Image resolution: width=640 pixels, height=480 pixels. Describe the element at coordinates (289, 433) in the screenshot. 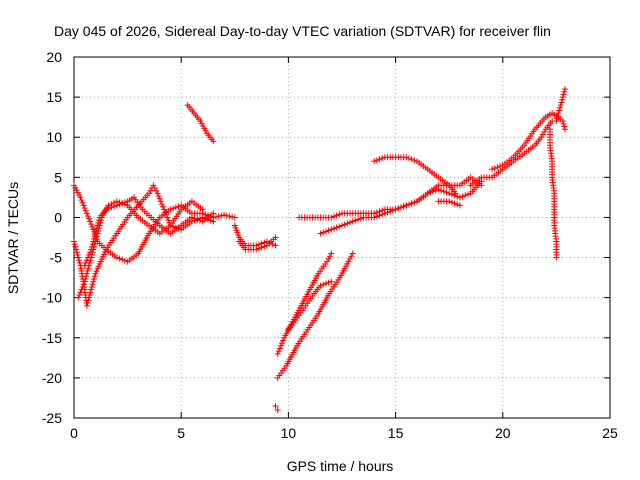

I see `x-tick-label: 10` at that location.